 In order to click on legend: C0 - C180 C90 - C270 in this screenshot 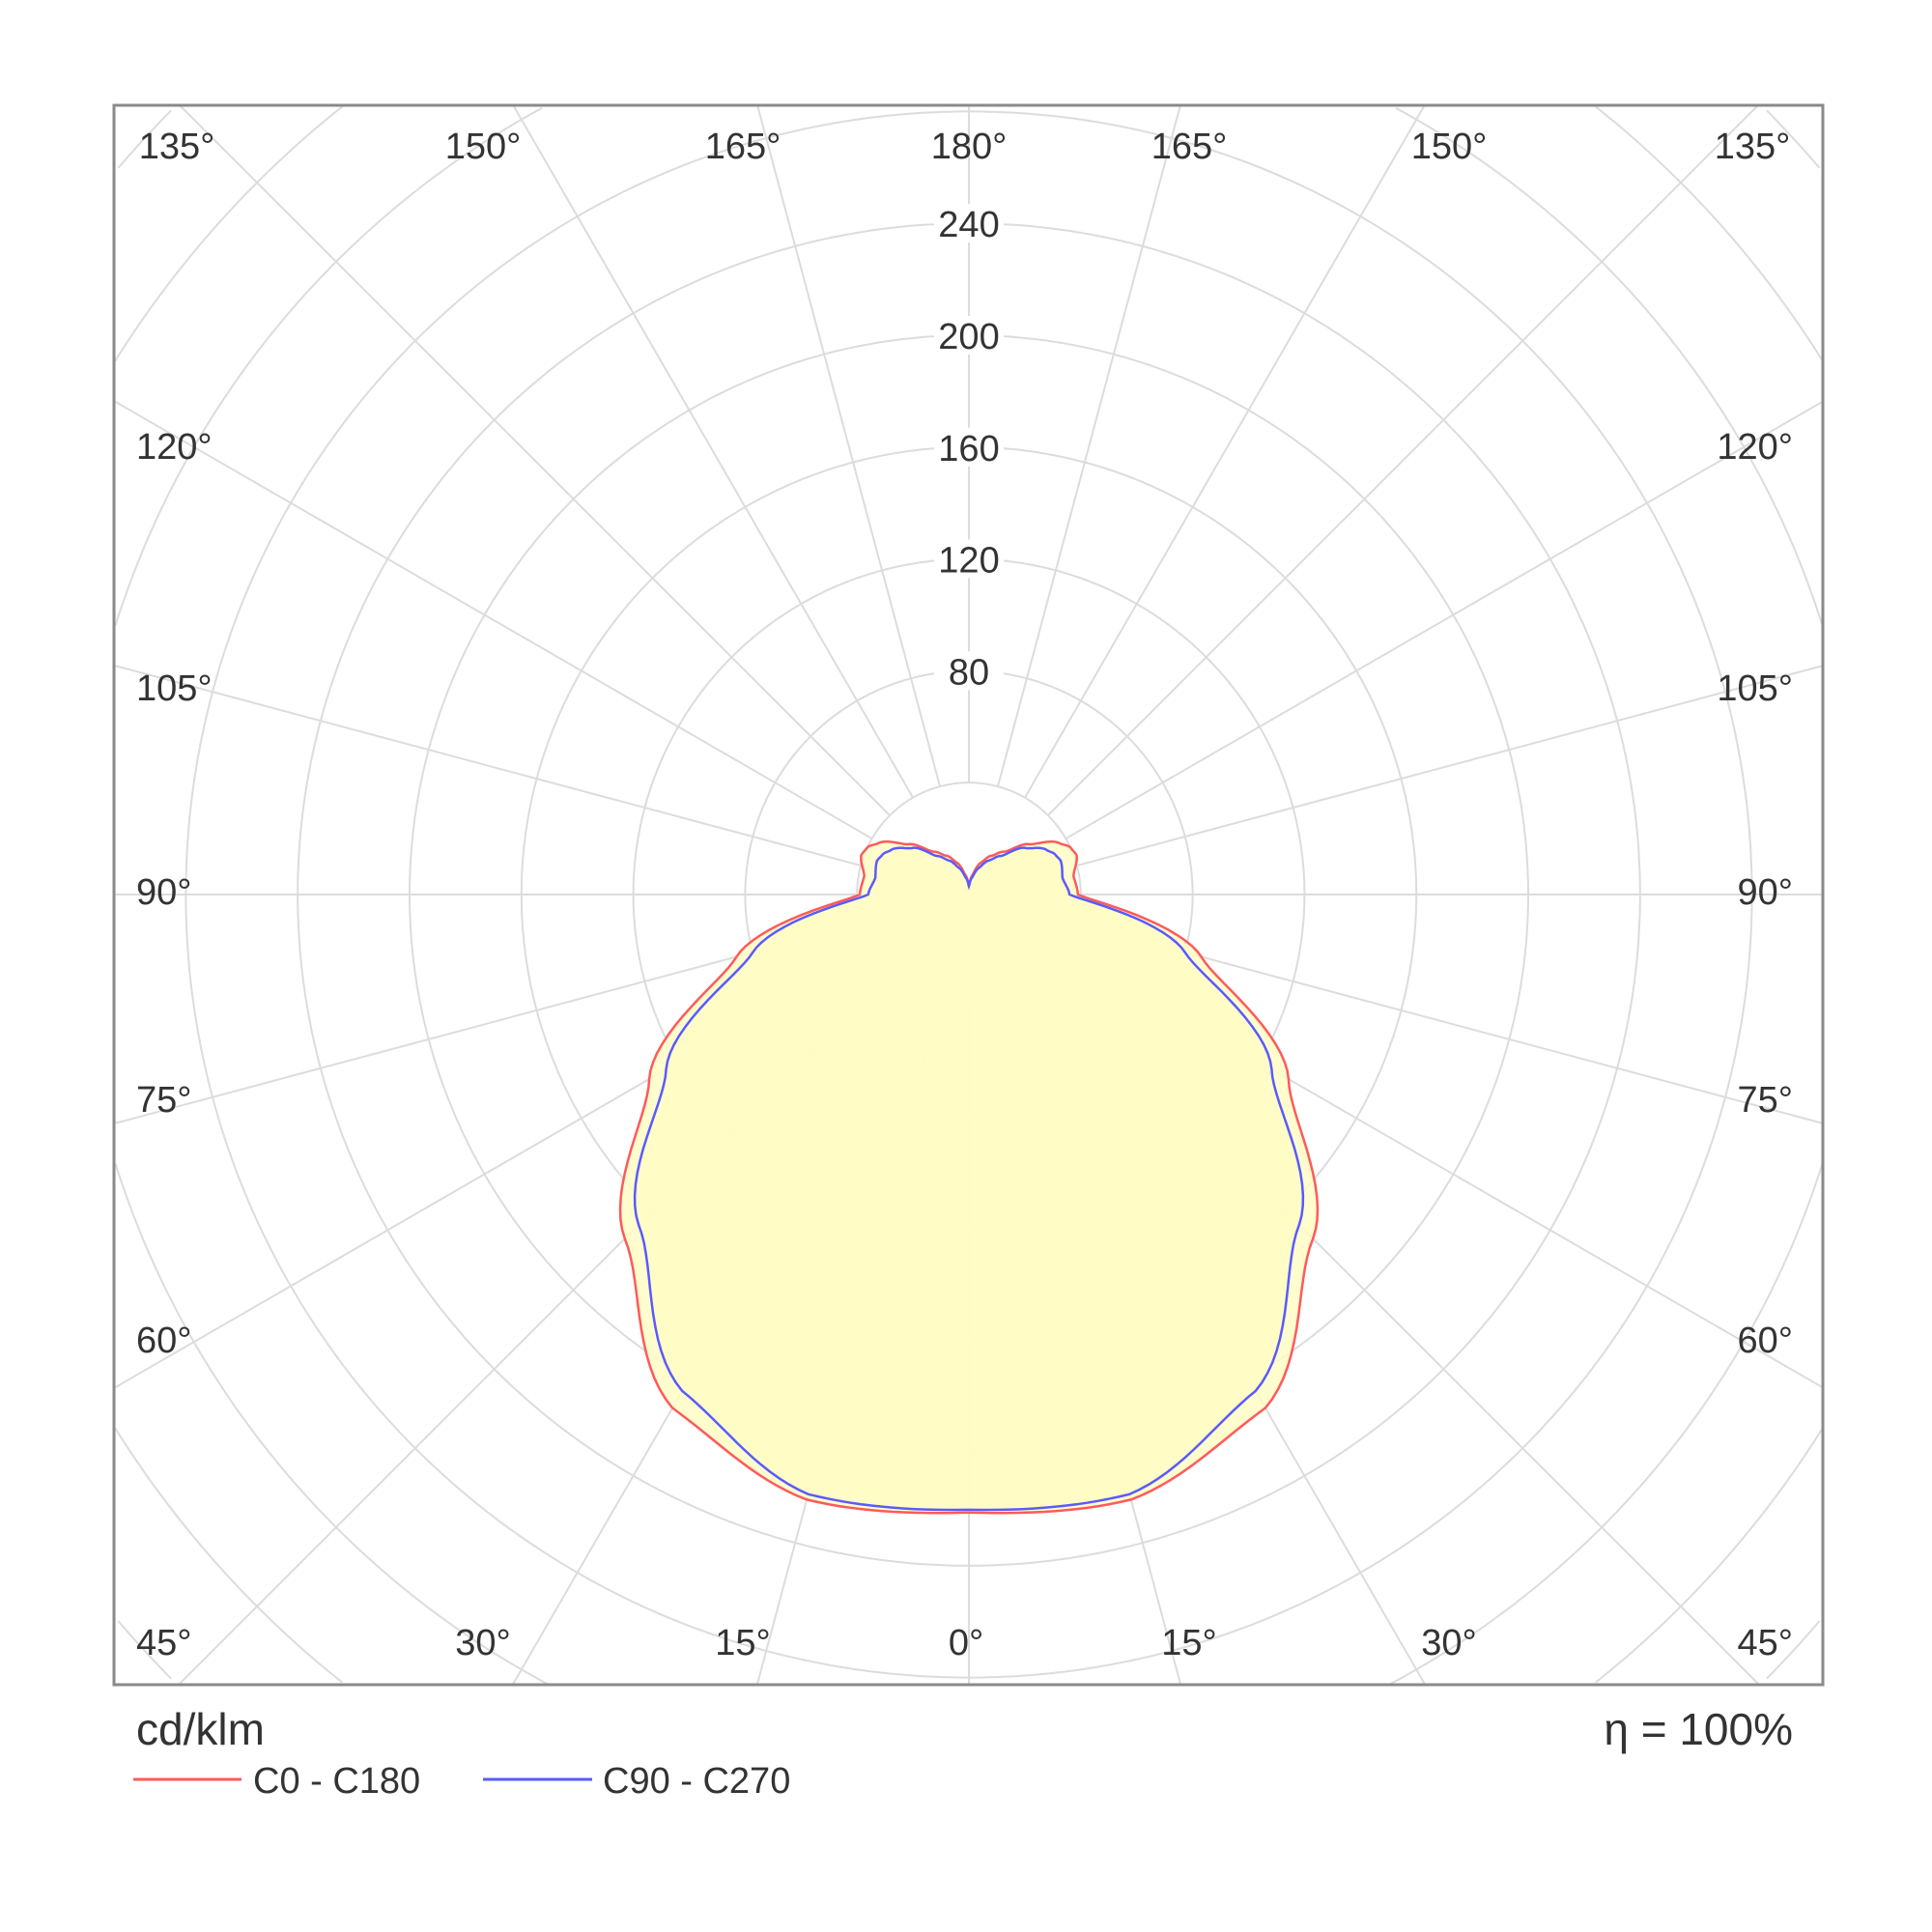, I will do `click(461, 1781)`.